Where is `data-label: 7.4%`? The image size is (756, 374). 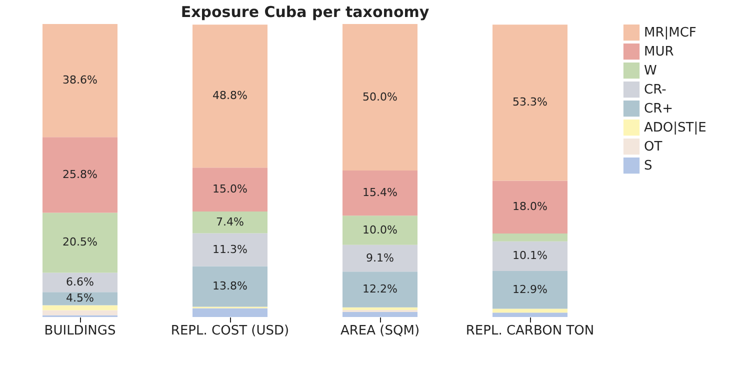
data-label: 7.4% is located at coordinates (230, 221).